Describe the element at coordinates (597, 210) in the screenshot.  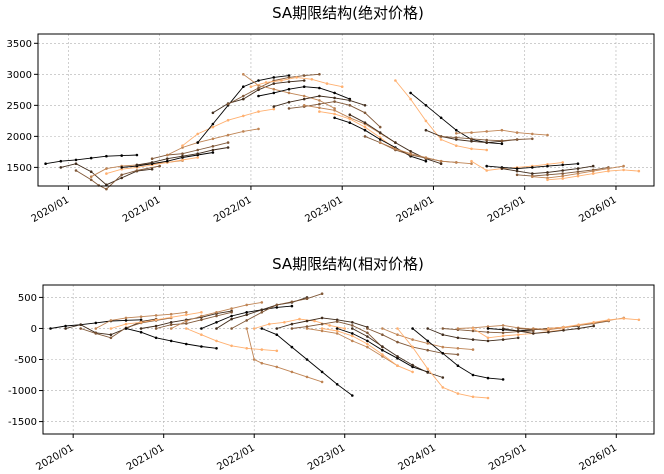
I see `x-tick-label: 2026/01` at that location.